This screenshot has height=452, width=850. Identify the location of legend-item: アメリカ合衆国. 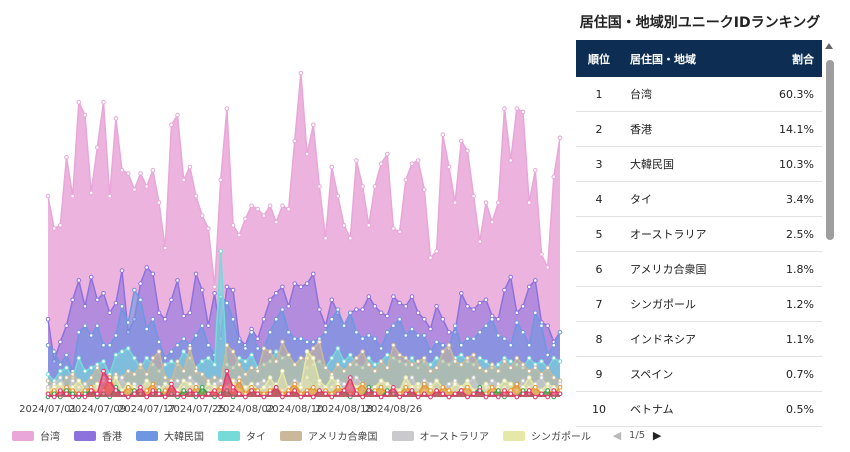
(329, 435).